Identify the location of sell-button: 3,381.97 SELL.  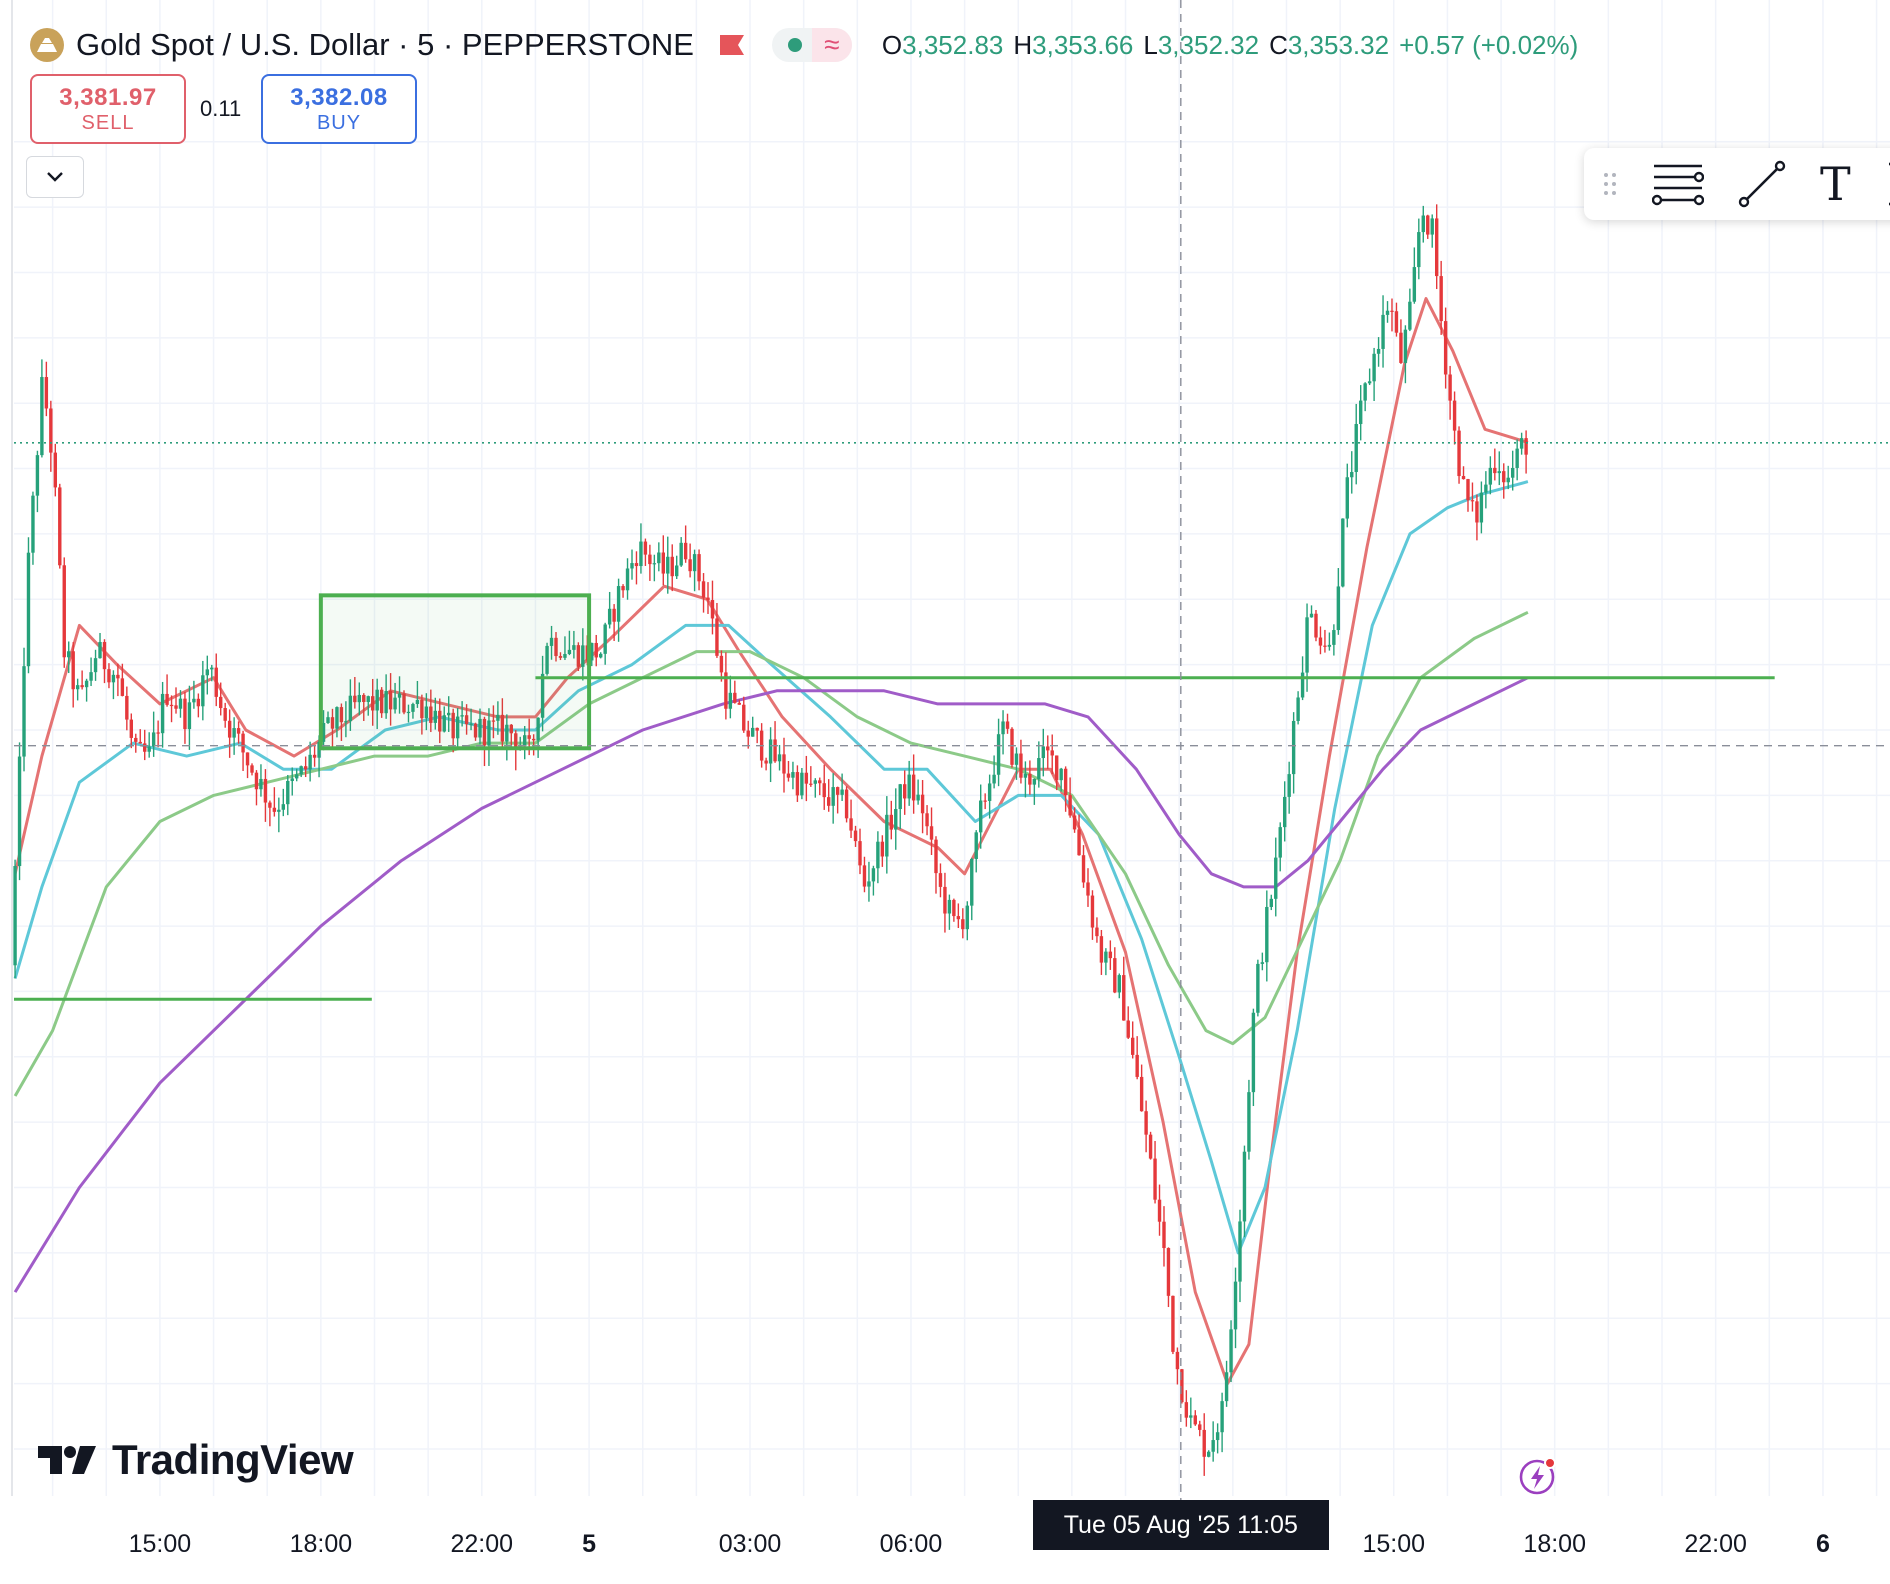
(108, 109).